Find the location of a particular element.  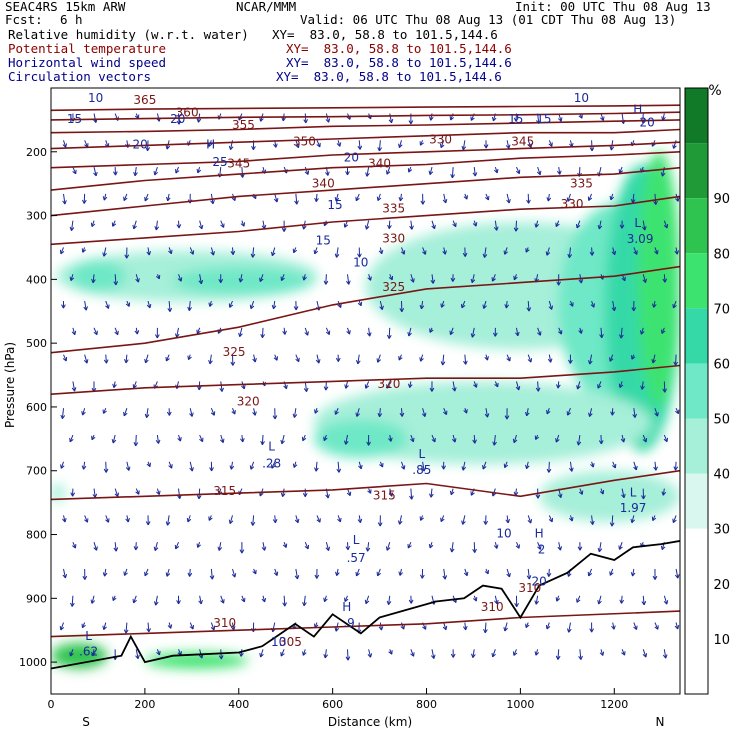

theta-labels: 360 is located at coordinates (187, 113).